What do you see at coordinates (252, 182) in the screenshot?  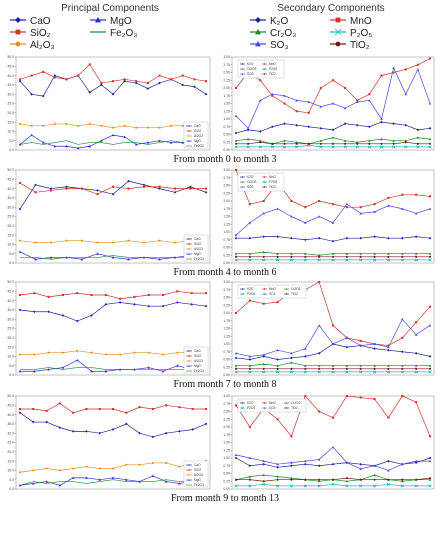 I see `inner-legend-label: Cr2O3` at bounding box center [252, 182].